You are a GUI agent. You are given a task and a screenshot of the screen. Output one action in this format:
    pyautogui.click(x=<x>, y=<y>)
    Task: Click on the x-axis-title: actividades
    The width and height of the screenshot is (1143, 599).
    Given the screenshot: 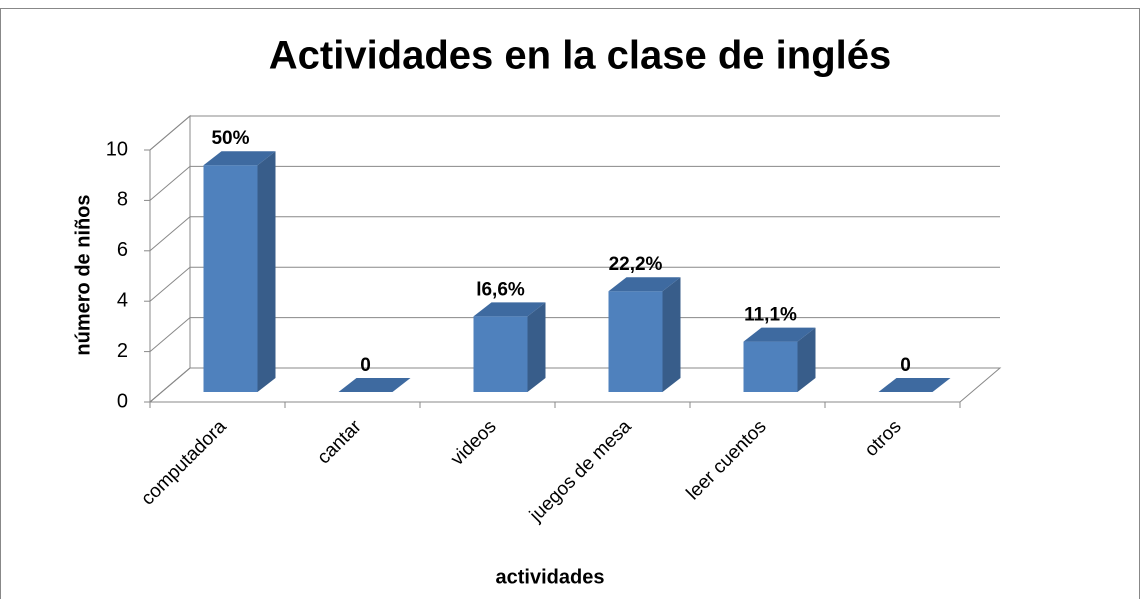 What is the action you would take?
    pyautogui.click(x=550, y=577)
    